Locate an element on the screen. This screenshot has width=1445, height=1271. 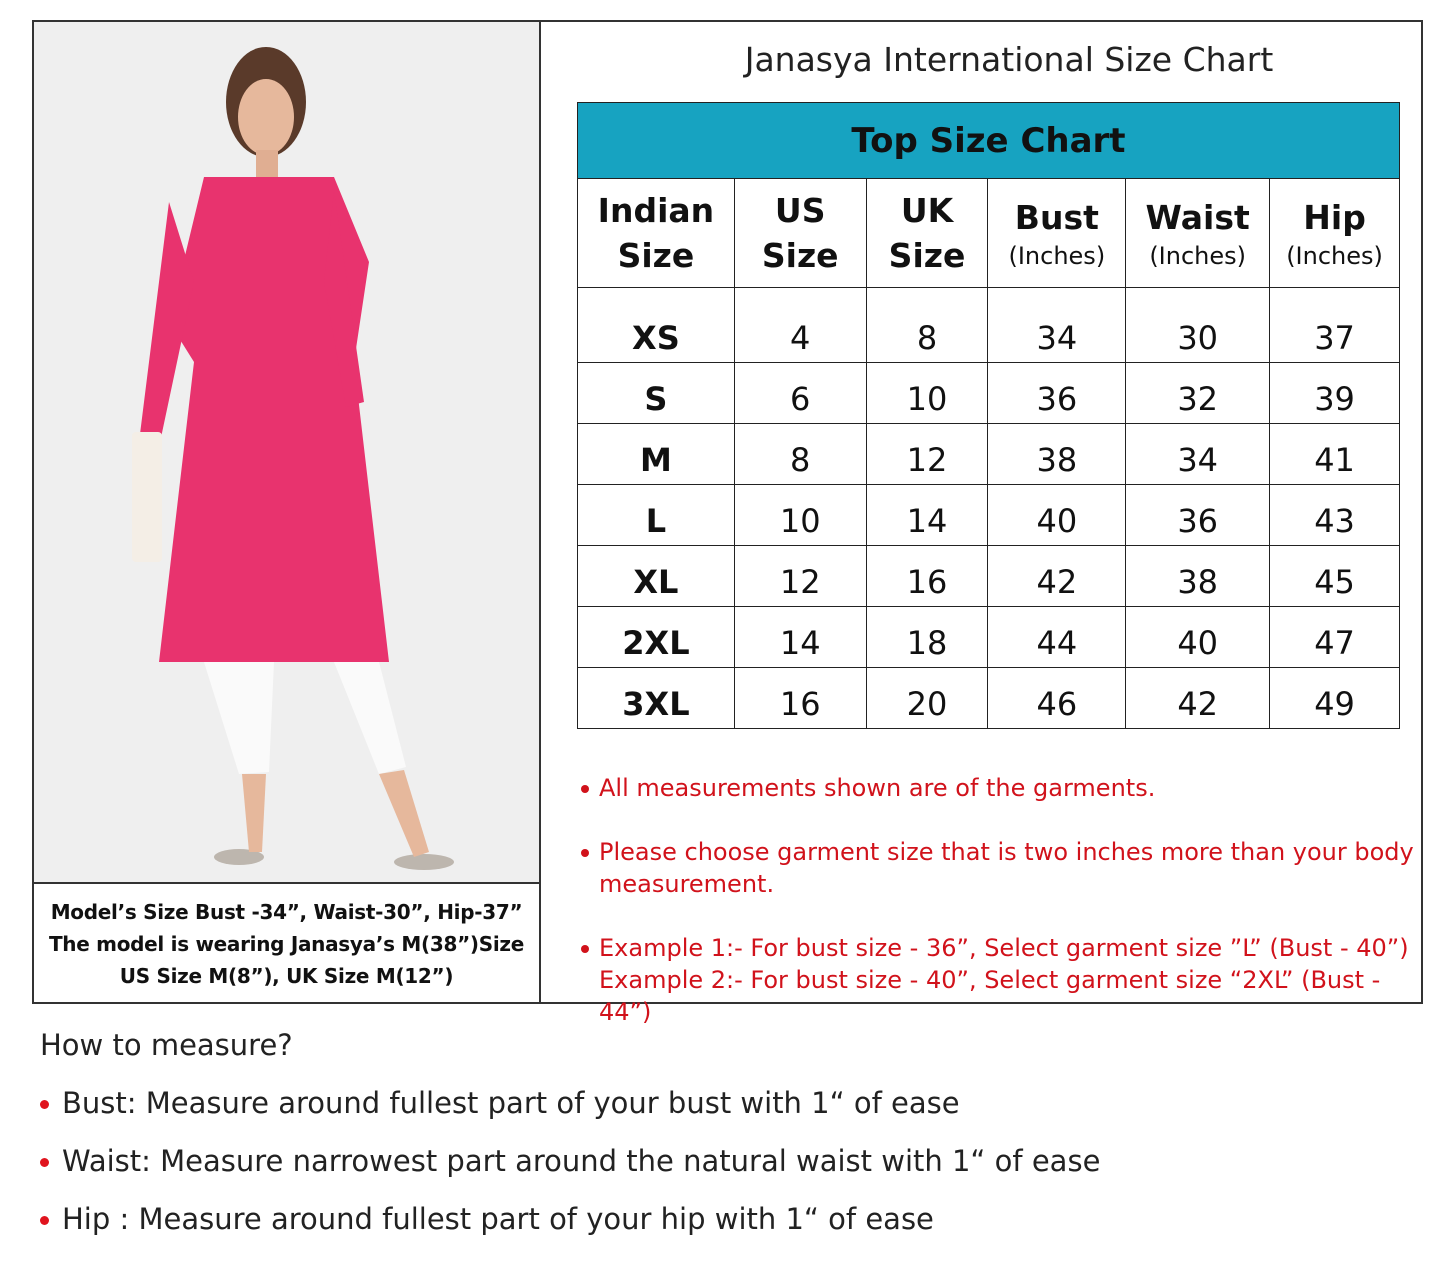
header-main: Hip is located at coordinates (1334, 217).